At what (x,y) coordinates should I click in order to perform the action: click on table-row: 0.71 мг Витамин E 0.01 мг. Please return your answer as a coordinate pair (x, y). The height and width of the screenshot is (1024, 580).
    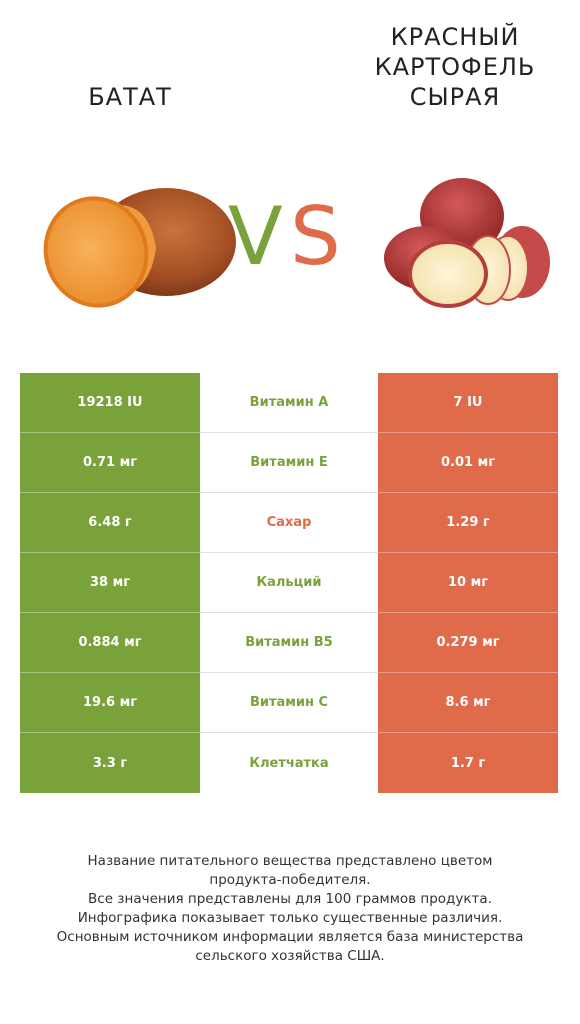
    Looking at the image, I should click on (289, 463).